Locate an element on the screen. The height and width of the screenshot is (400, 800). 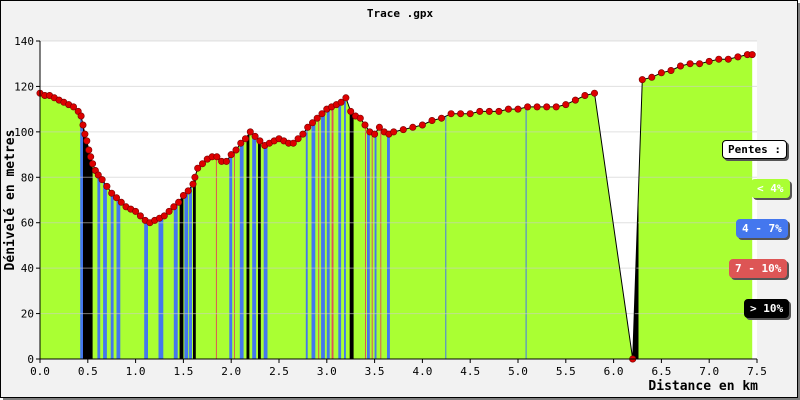
y-tick-label-1: 20 is located at coordinates (27, 314).